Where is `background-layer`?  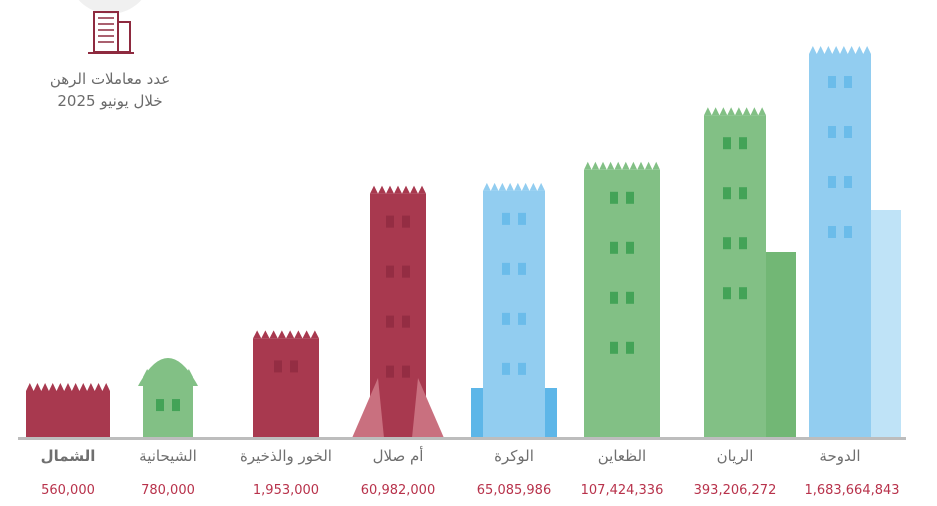
background-layer is located at coordinates (110, 7).